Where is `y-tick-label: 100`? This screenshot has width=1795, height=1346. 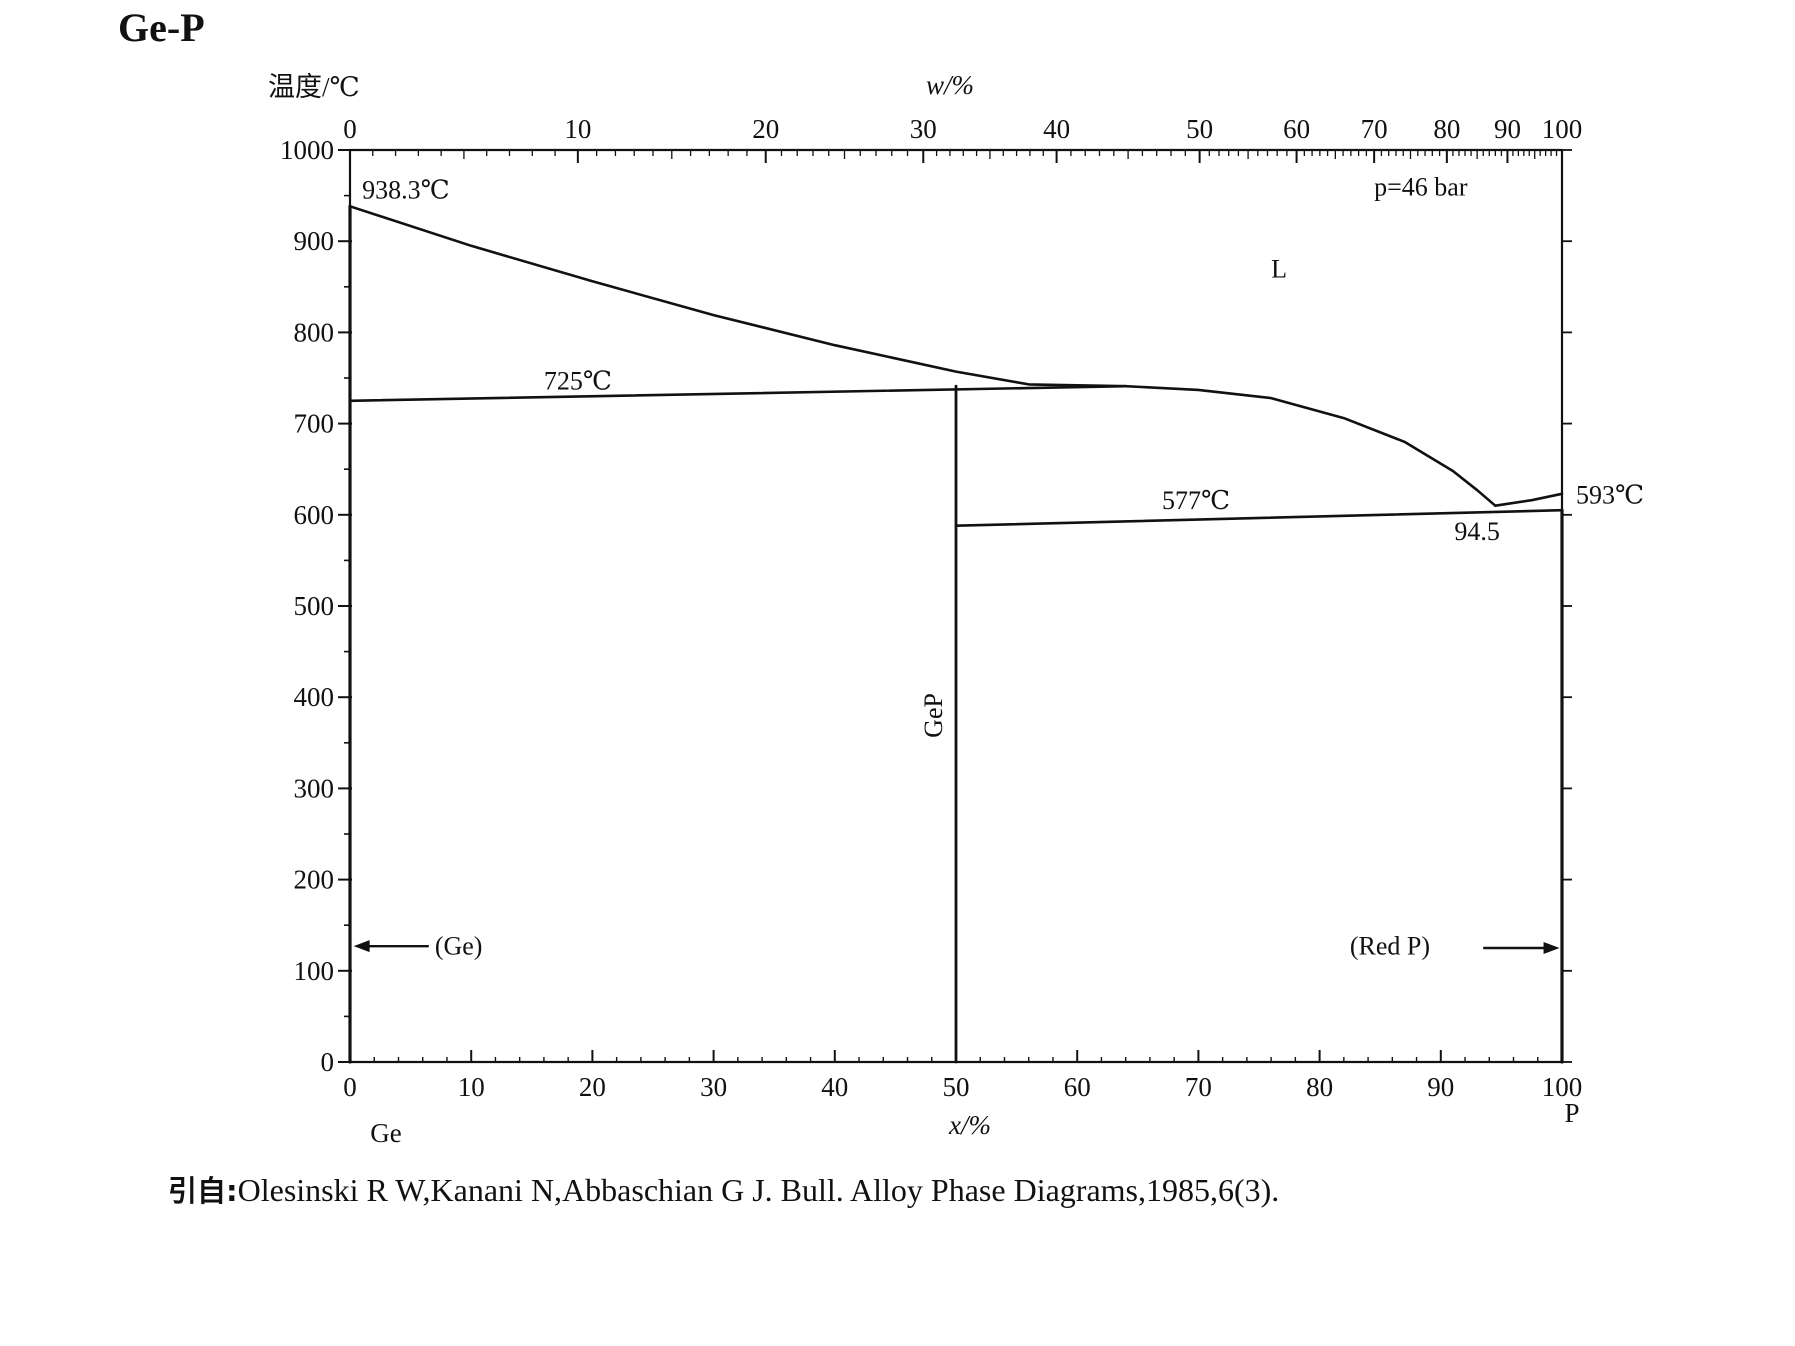
y-tick-label: 100 is located at coordinates (314, 971).